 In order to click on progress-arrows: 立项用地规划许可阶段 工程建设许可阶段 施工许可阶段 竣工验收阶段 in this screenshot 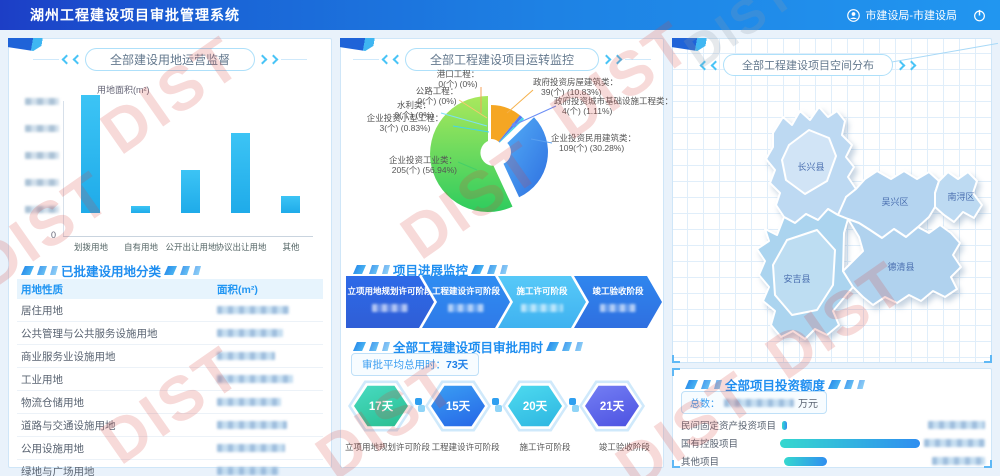, I will do `click(504, 302)`.